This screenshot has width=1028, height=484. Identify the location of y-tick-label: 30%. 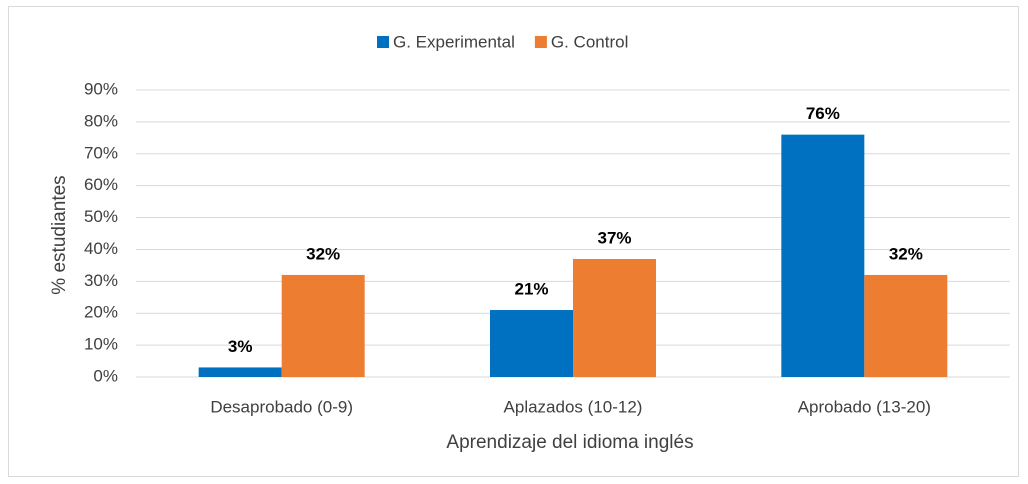
(101, 280).